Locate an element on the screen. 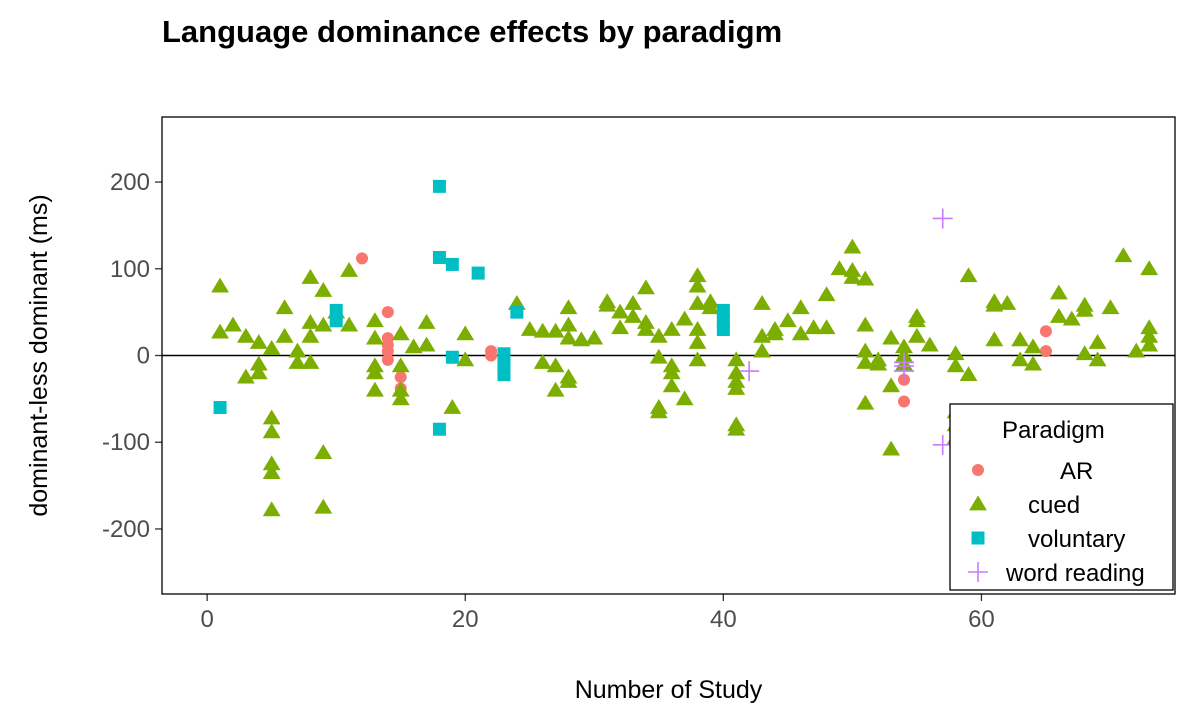 Image resolution: width=1200 pixels, height=723 pixels. y-axis-ticks: 200 100 0 -100 -200 is located at coordinates (132, 356).